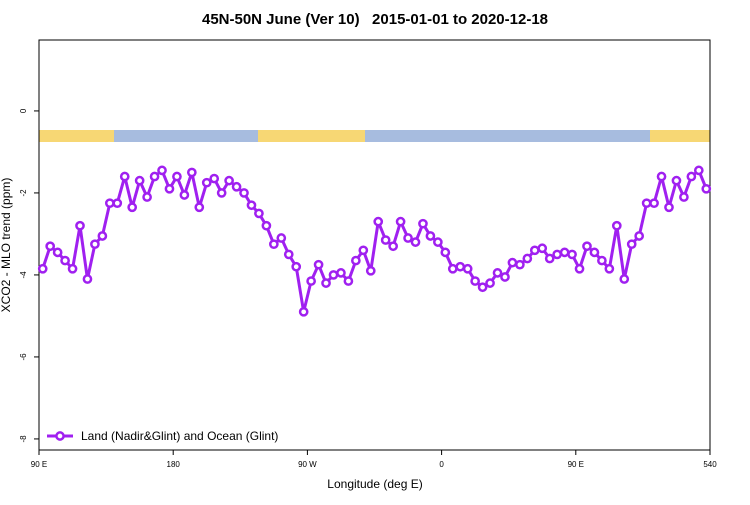  What do you see at coordinates (307, 464) in the screenshot?
I see `x-tick-label: 90 W` at bounding box center [307, 464].